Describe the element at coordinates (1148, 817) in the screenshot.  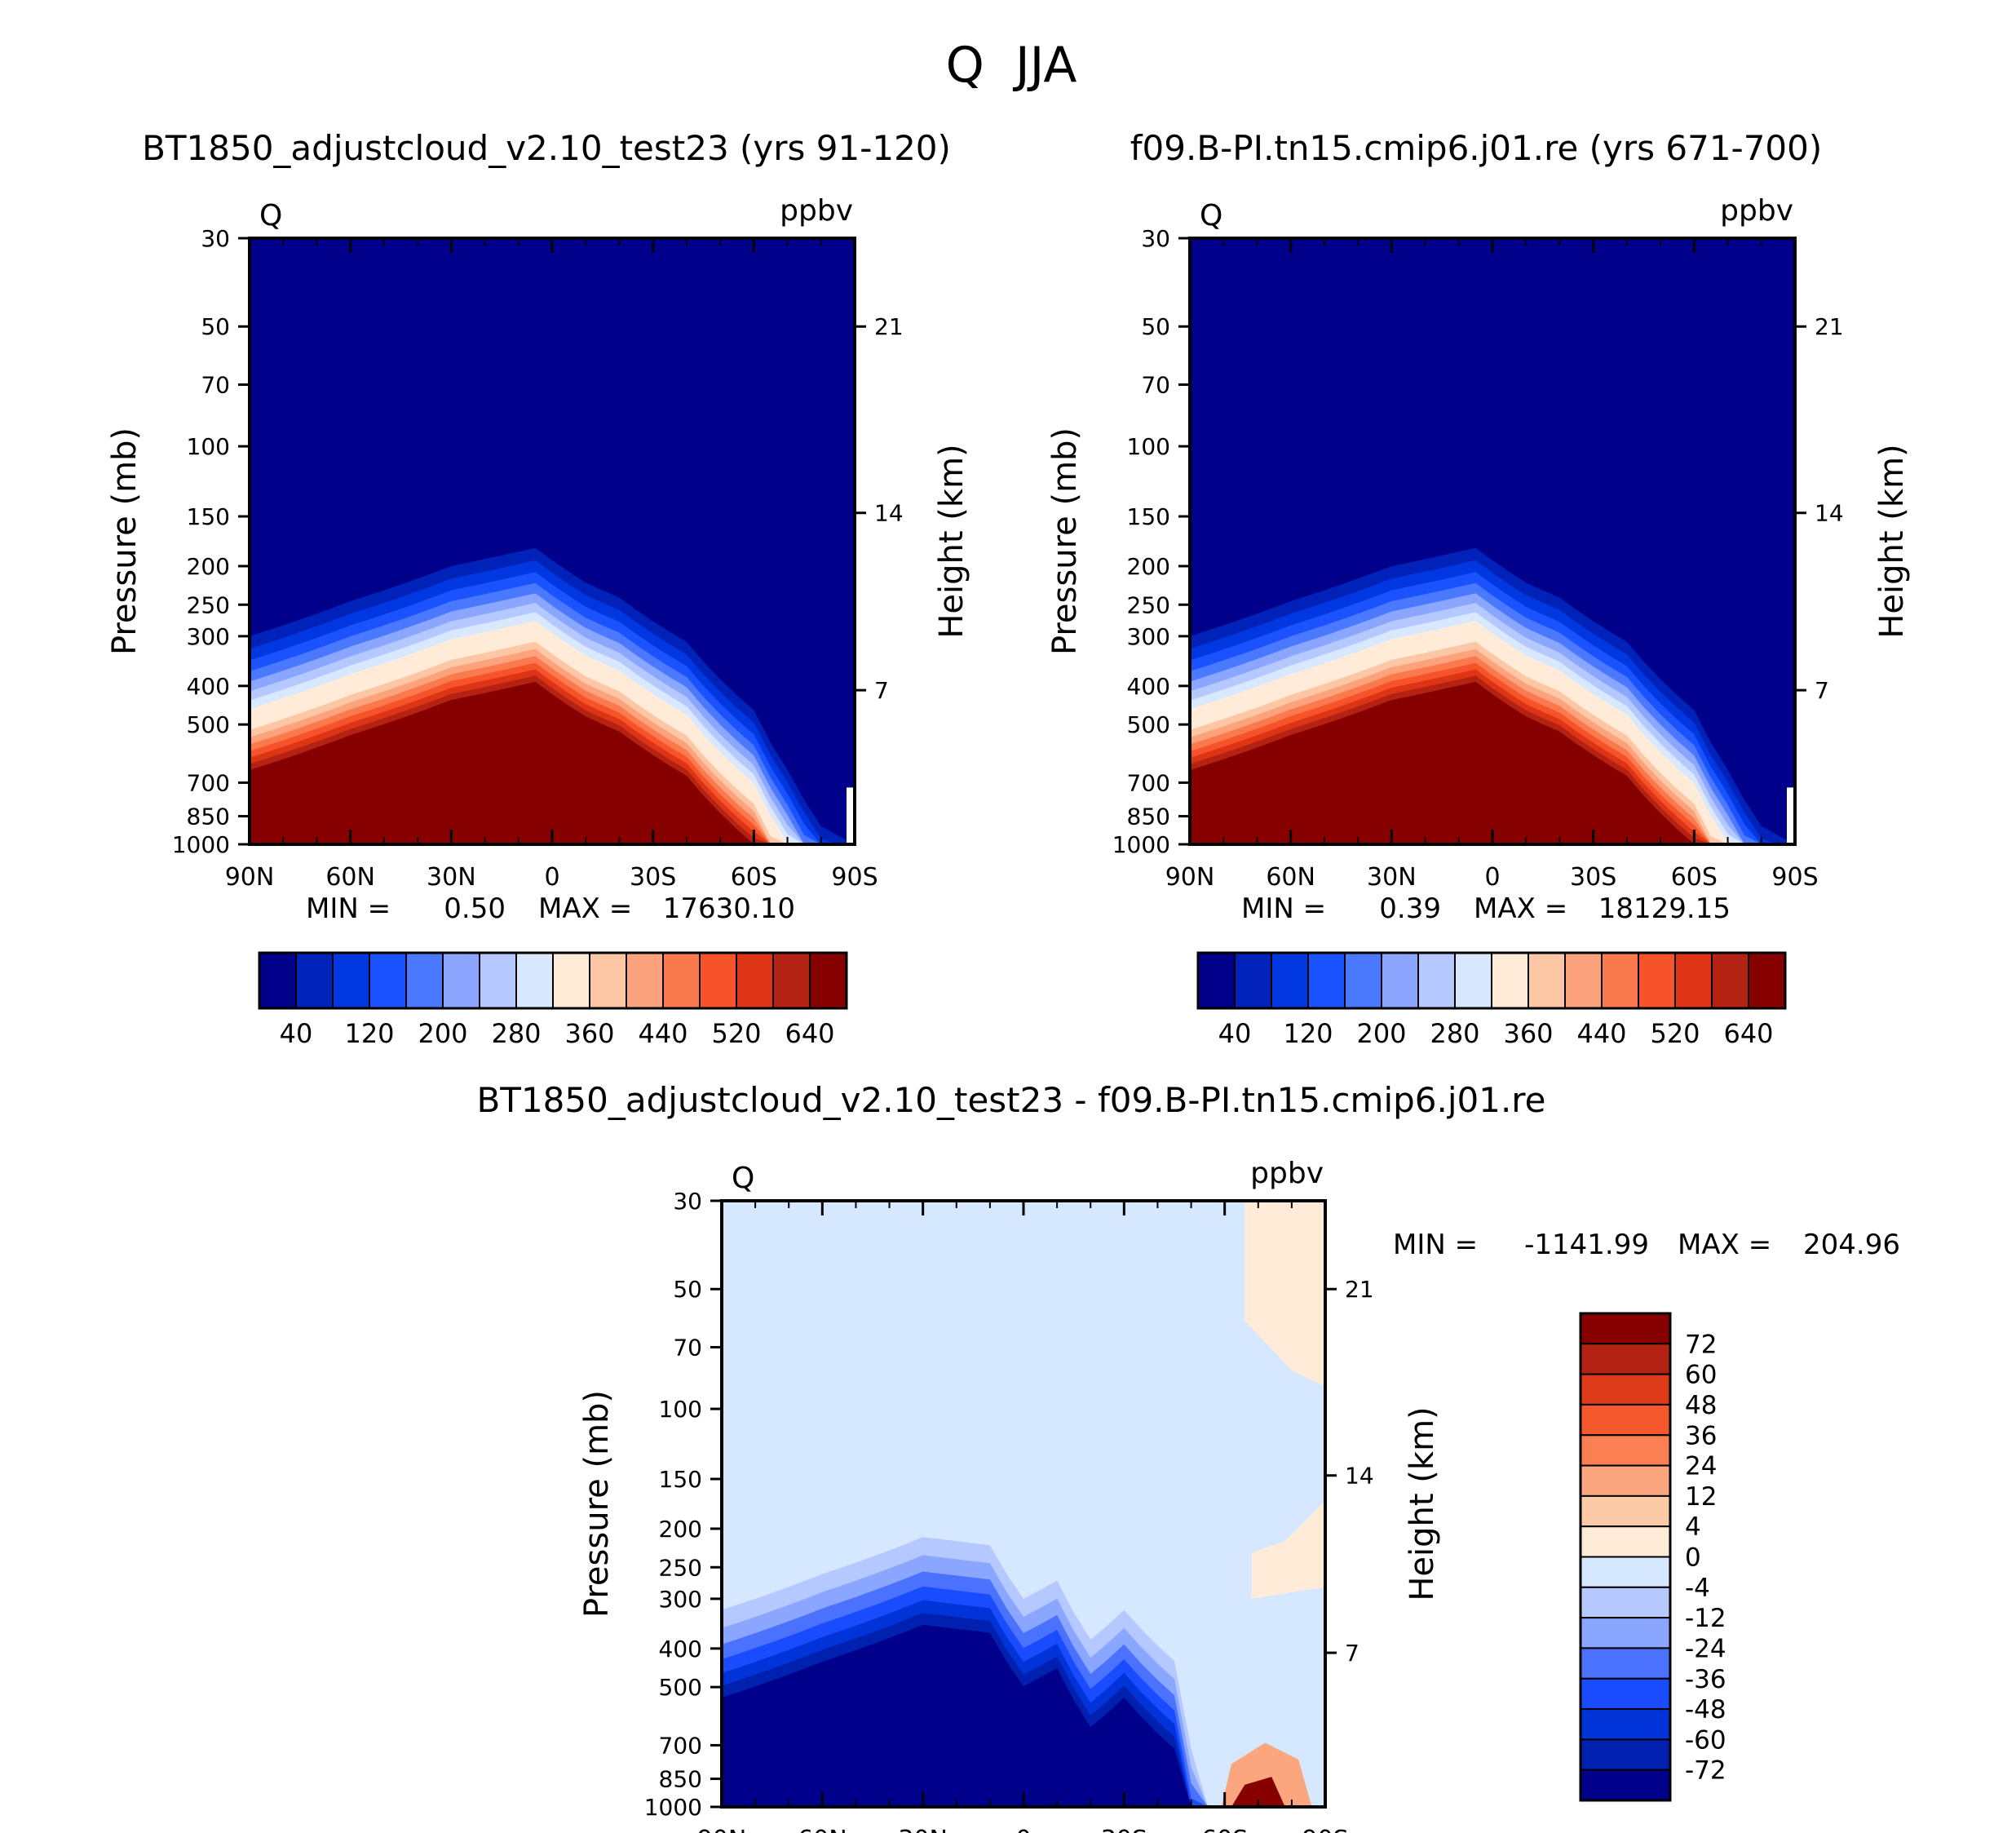
I see `right-ytick-label: 850` at that location.